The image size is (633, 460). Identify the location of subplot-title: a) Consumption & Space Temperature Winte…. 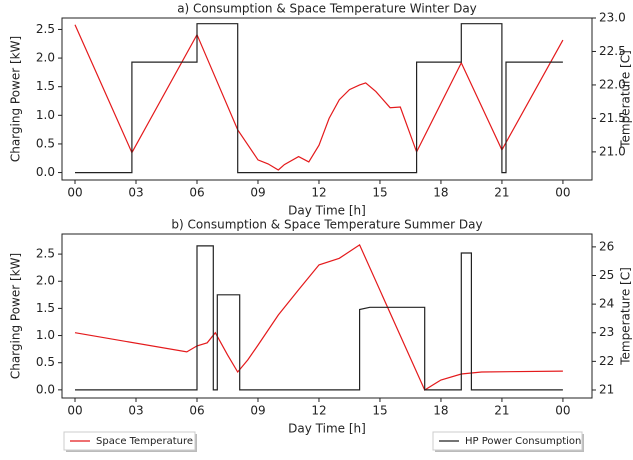
(327, 9).